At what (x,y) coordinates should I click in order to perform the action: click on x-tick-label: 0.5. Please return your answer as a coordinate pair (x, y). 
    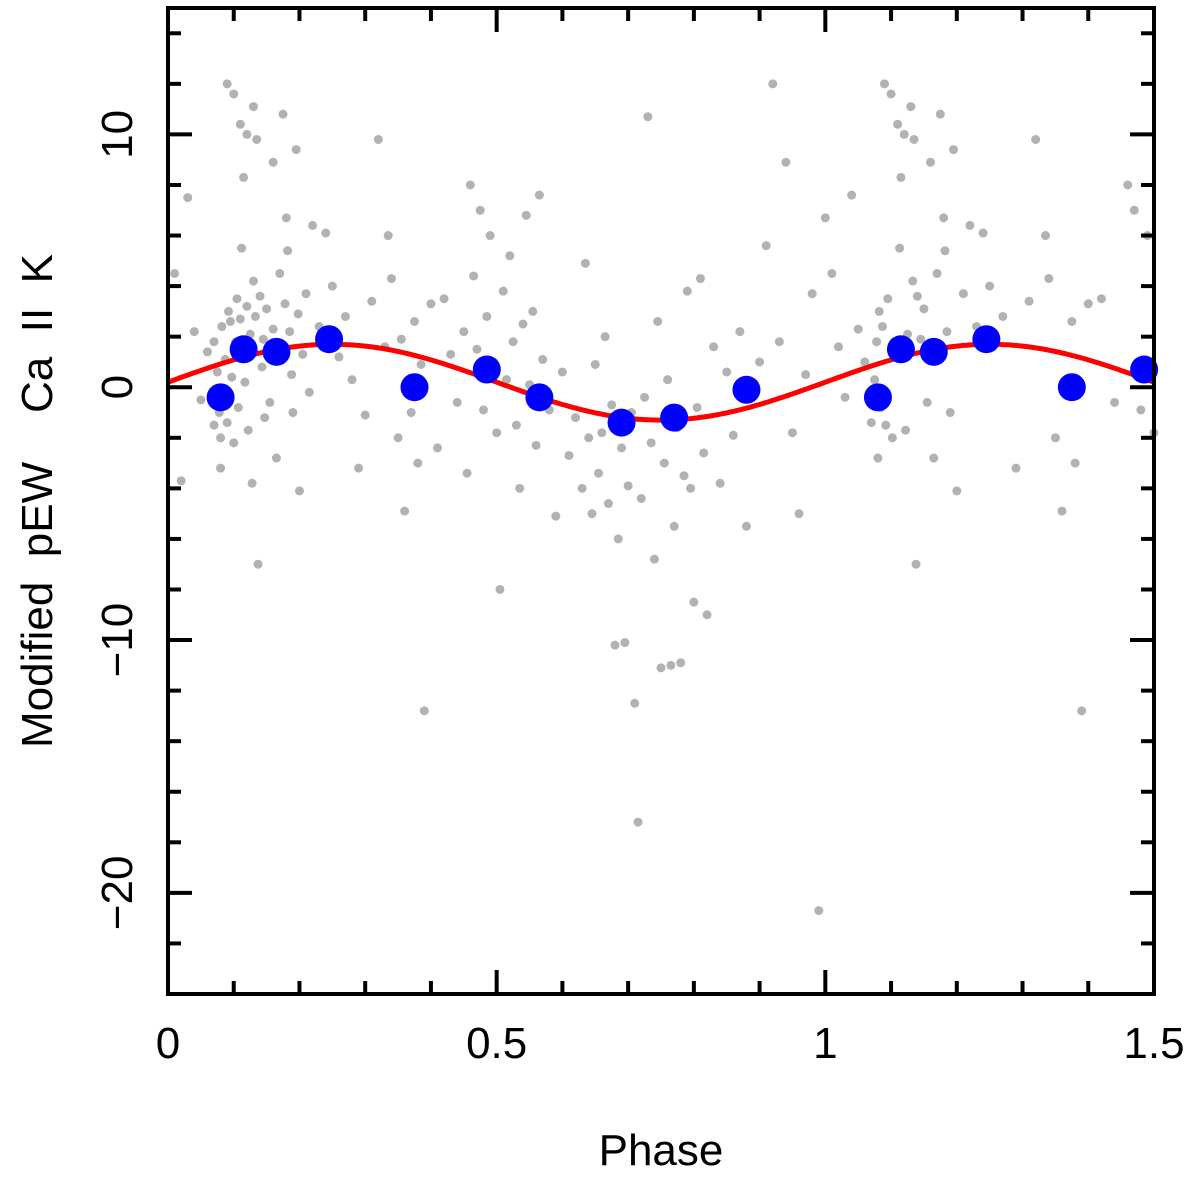
    Looking at the image, I should click on (496, 1043).